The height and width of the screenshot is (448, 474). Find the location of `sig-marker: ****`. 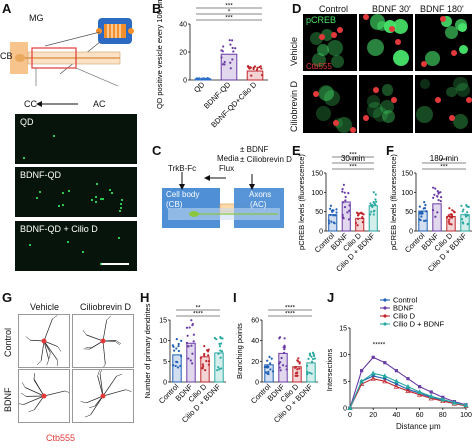

sig-marker: **** is located at coordinates (290, 314).